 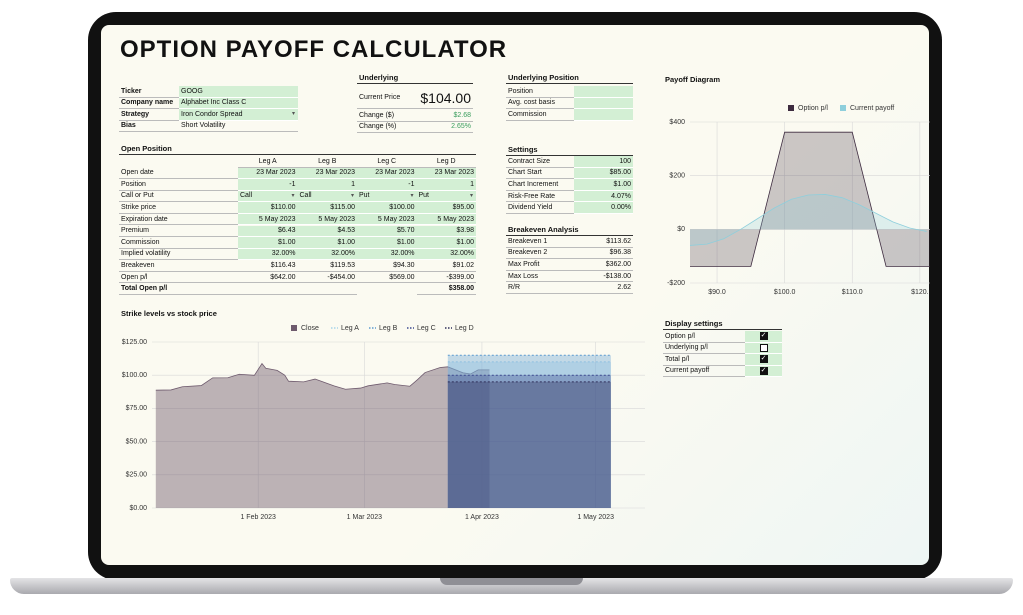 What do you see at coordinates (511, 581) in the screenshot?
I see `laptop-notch` at bounding box center [511, 581].